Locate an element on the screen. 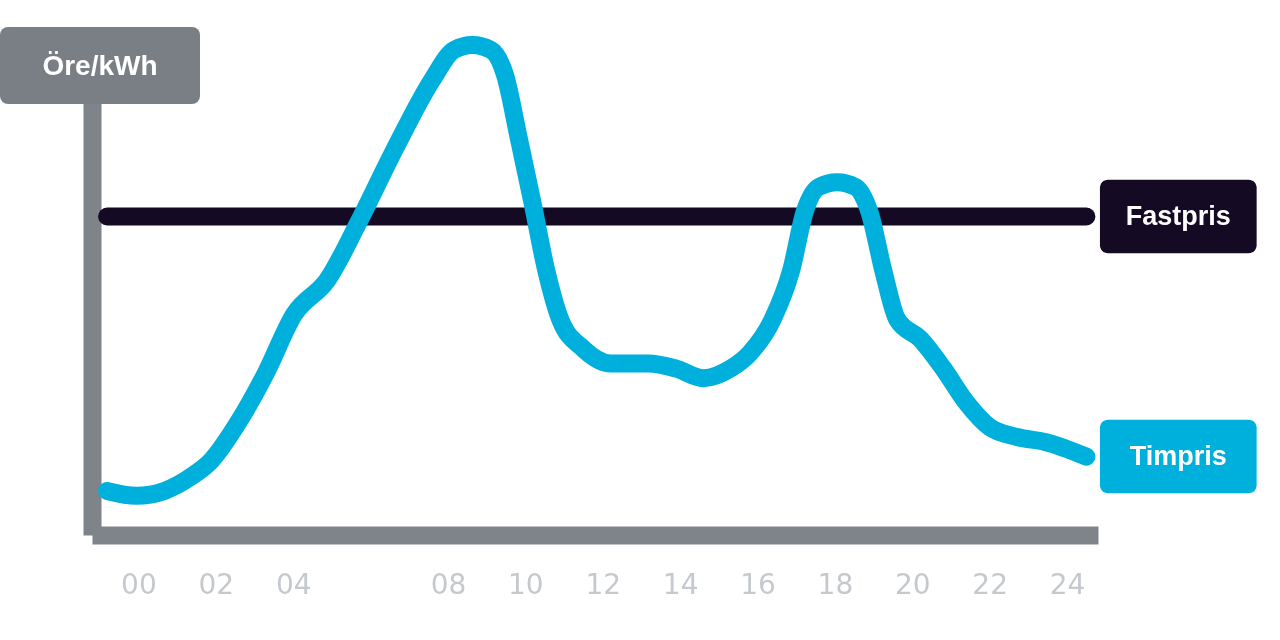 This screenshot has width=1280, height=640. y-axis-title: Öre/kWh is located at coordinates (100, 65).